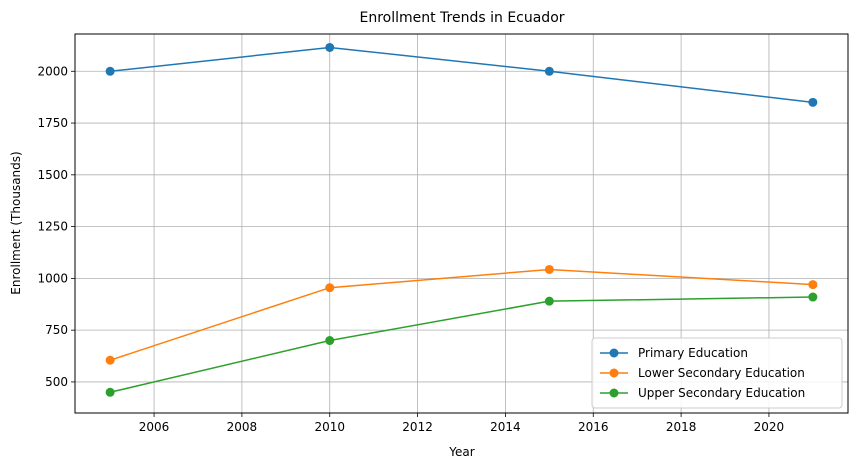 The image size is (859, 468). Describe the element at coordinates (593, 427) in the screenshot. I see `x-tick-label: 2016` at that location.